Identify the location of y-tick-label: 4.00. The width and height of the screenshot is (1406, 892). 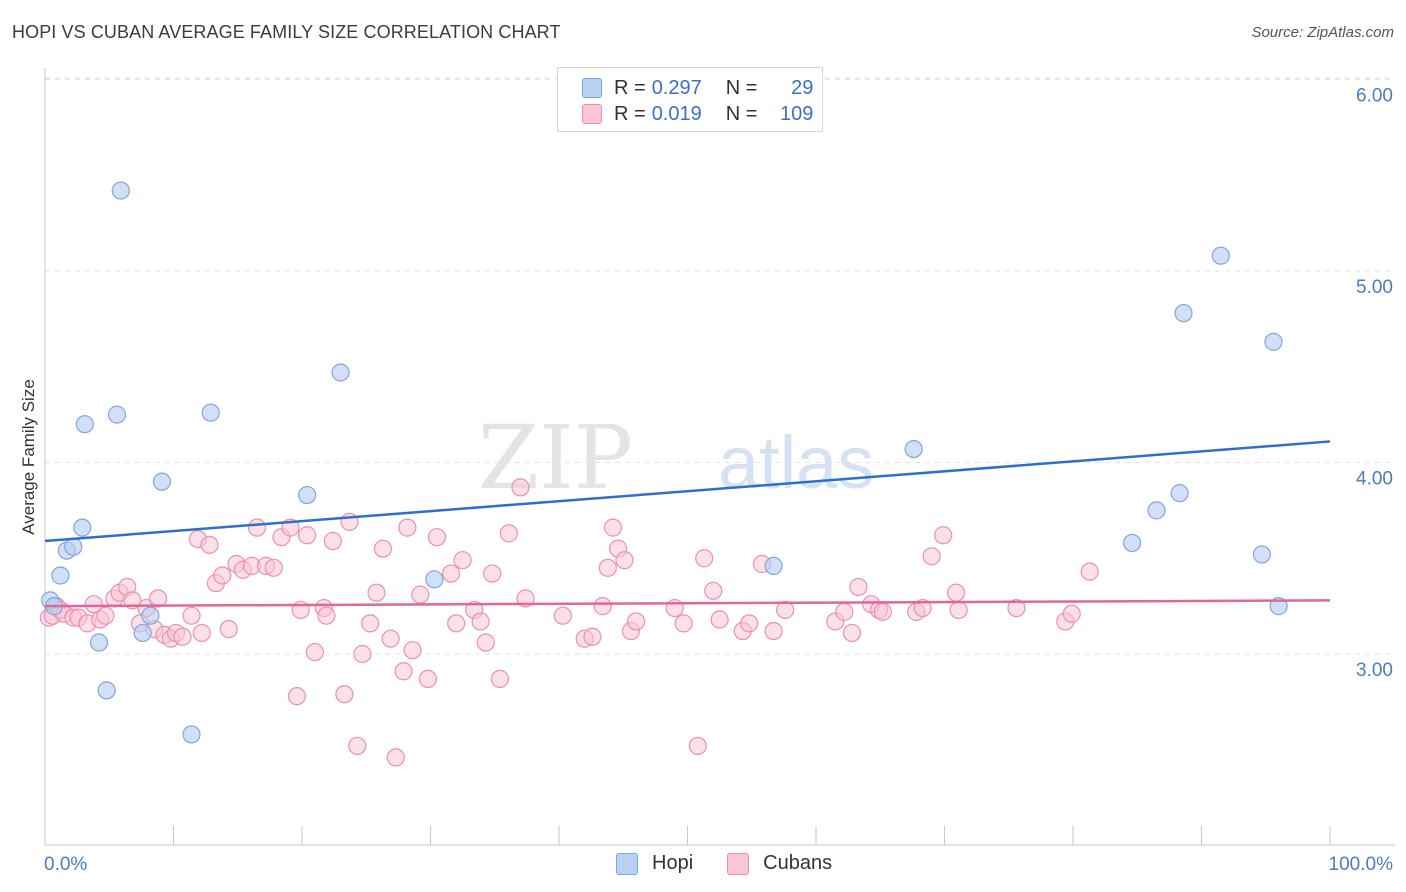
(1374, 479).